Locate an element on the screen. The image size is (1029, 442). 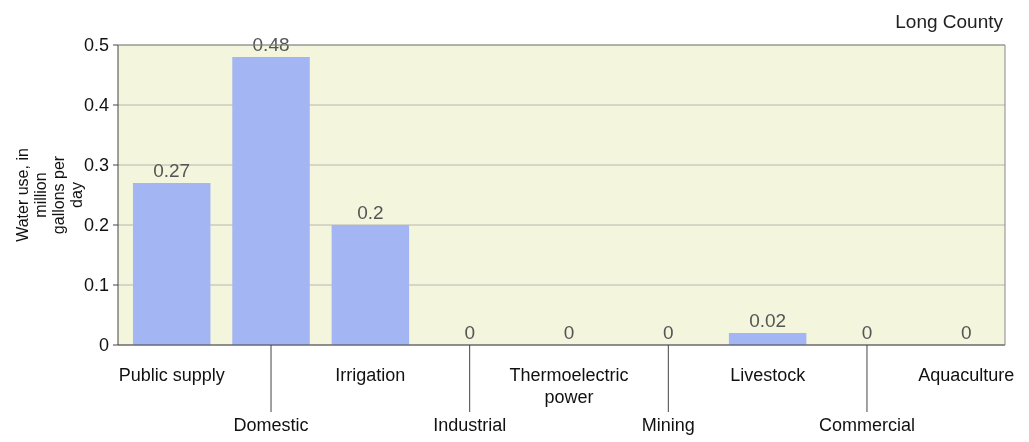
x-tick-label: Domestic is located at coordinates (271, 425).